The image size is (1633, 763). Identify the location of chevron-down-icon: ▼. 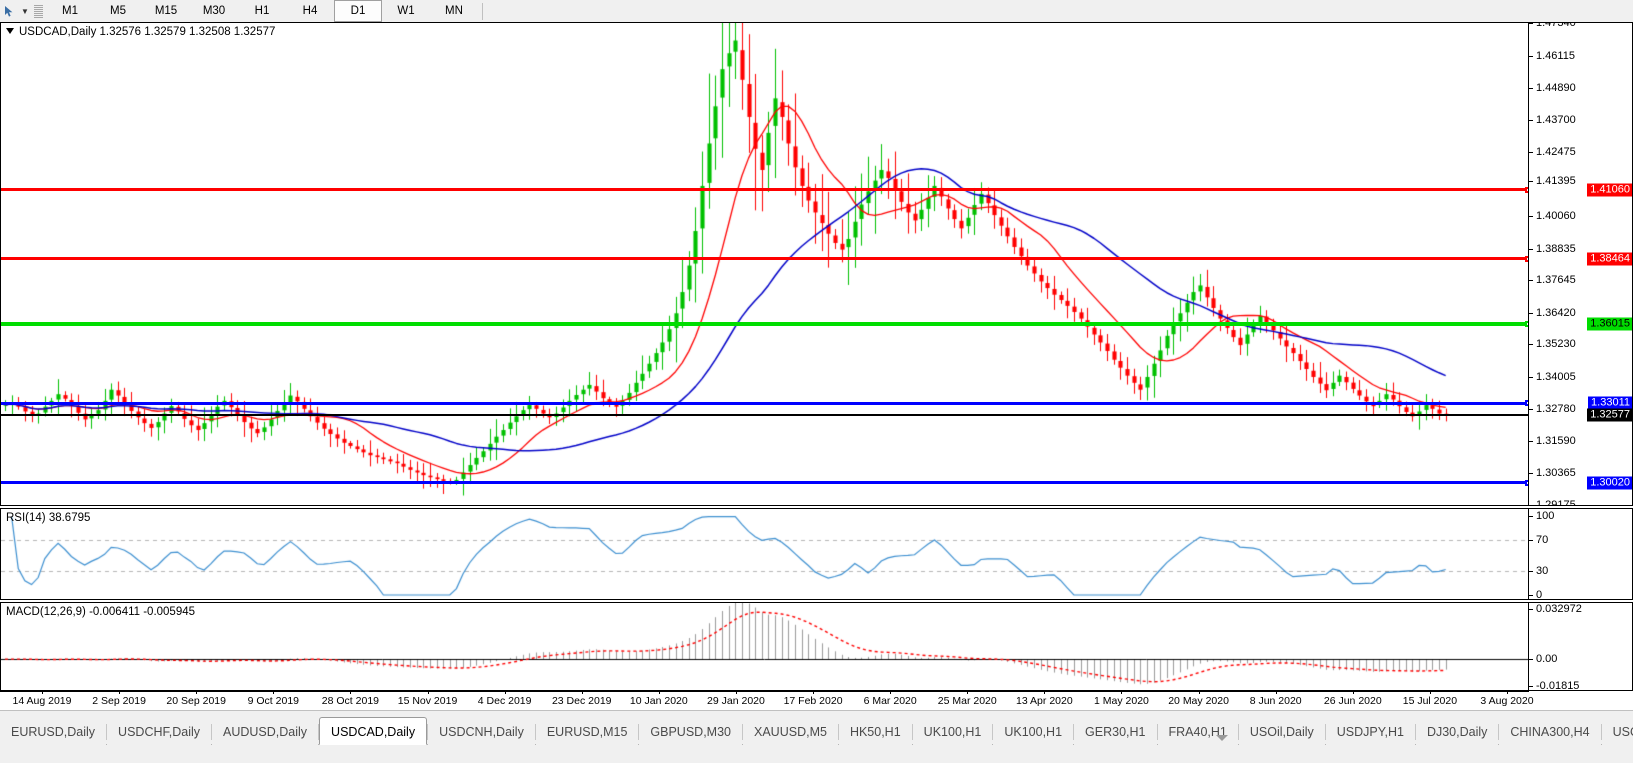
(25, 11).